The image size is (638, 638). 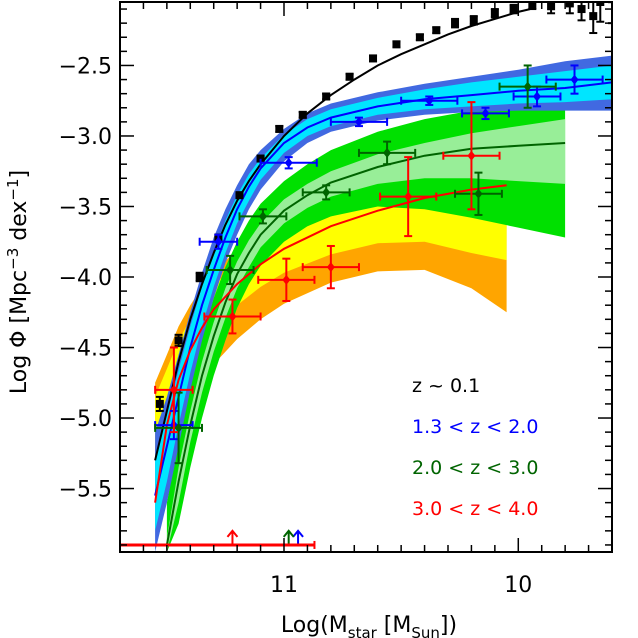 I want to click on legend-entry-0: z ~ 0.1, so click(x=446, y=386).